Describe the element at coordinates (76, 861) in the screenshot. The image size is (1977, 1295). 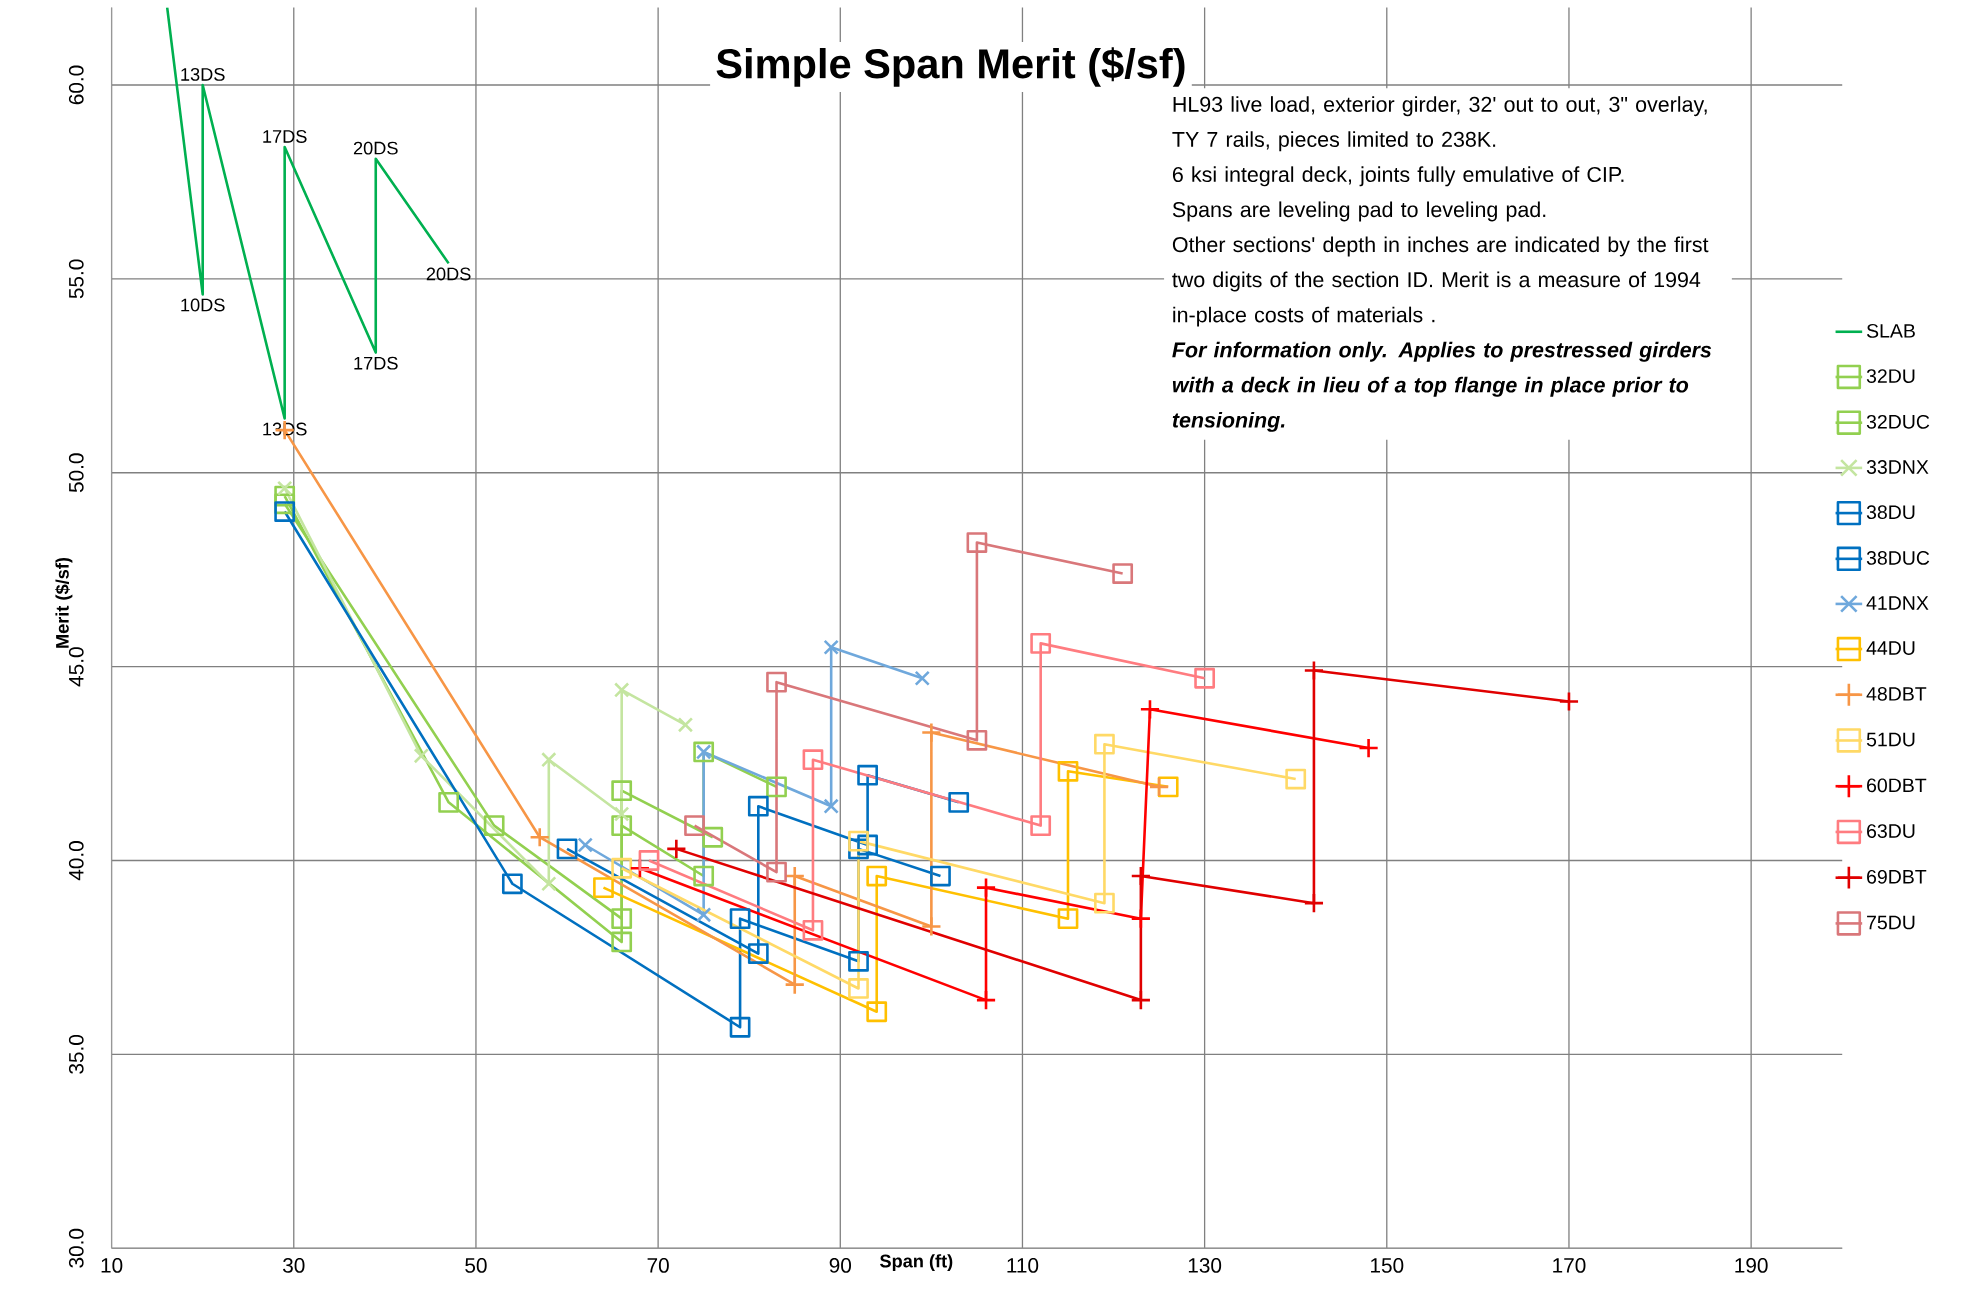
I see `y-tick-label: 40.0` at that location.